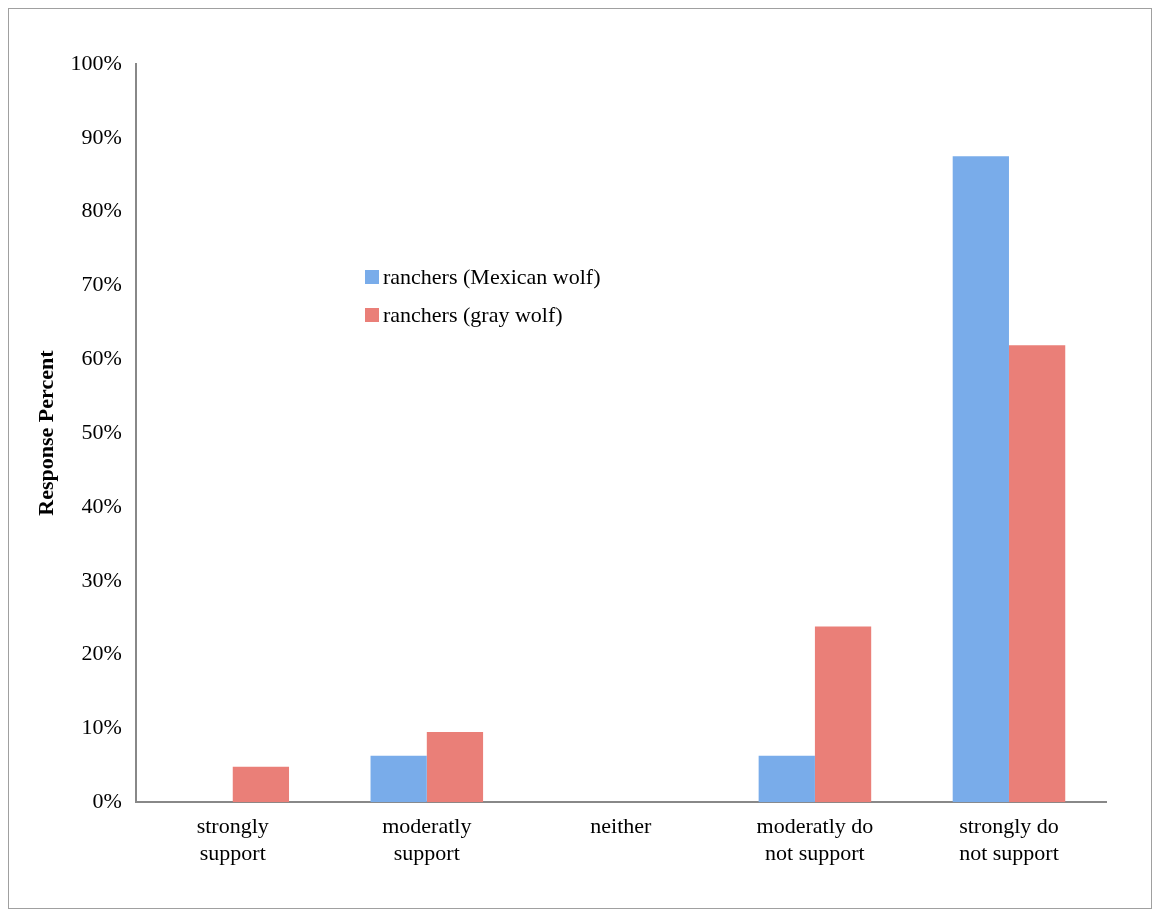 The image size is (1152, 909). Describe the element at coordinates (492, 277) in the screenshot. I see `legend-label: ranchers (Mexican wolf)` at that location.